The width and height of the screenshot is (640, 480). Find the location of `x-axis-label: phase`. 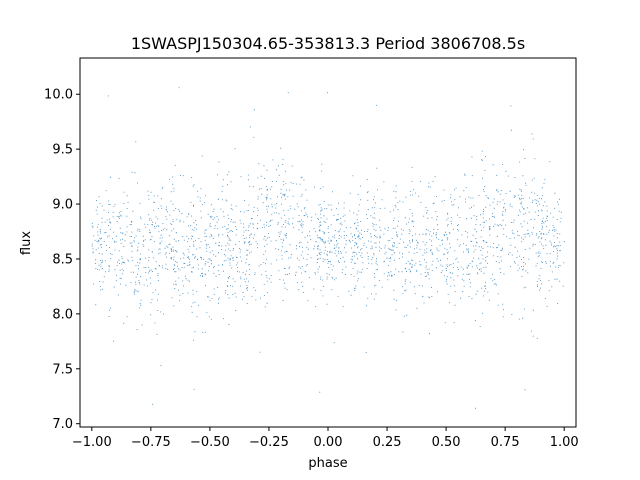

x-axis-label: phase is located at coordinates (327, 463).